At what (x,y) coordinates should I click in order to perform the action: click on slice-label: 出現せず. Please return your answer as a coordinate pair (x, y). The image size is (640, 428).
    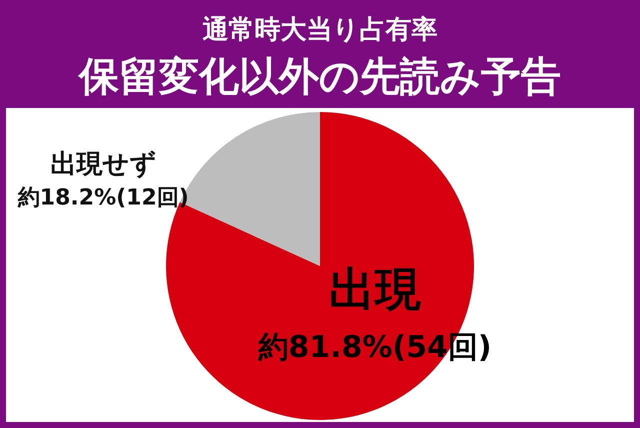
    Looking at the image, I should click on (103, 164).